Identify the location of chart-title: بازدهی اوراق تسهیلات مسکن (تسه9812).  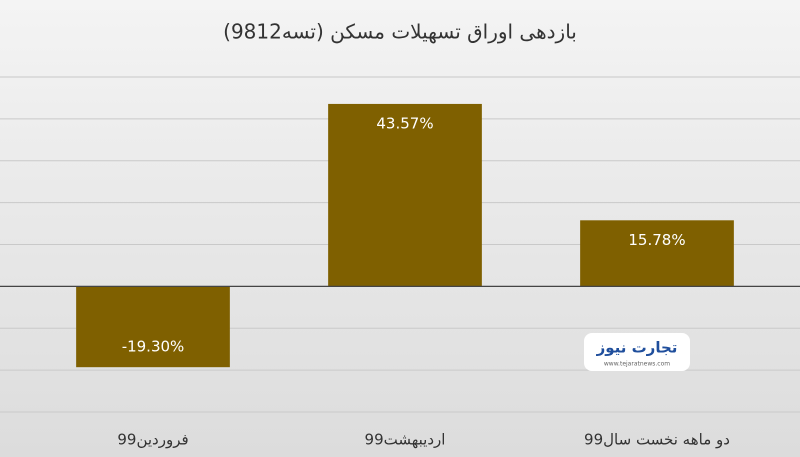
(400, 32).